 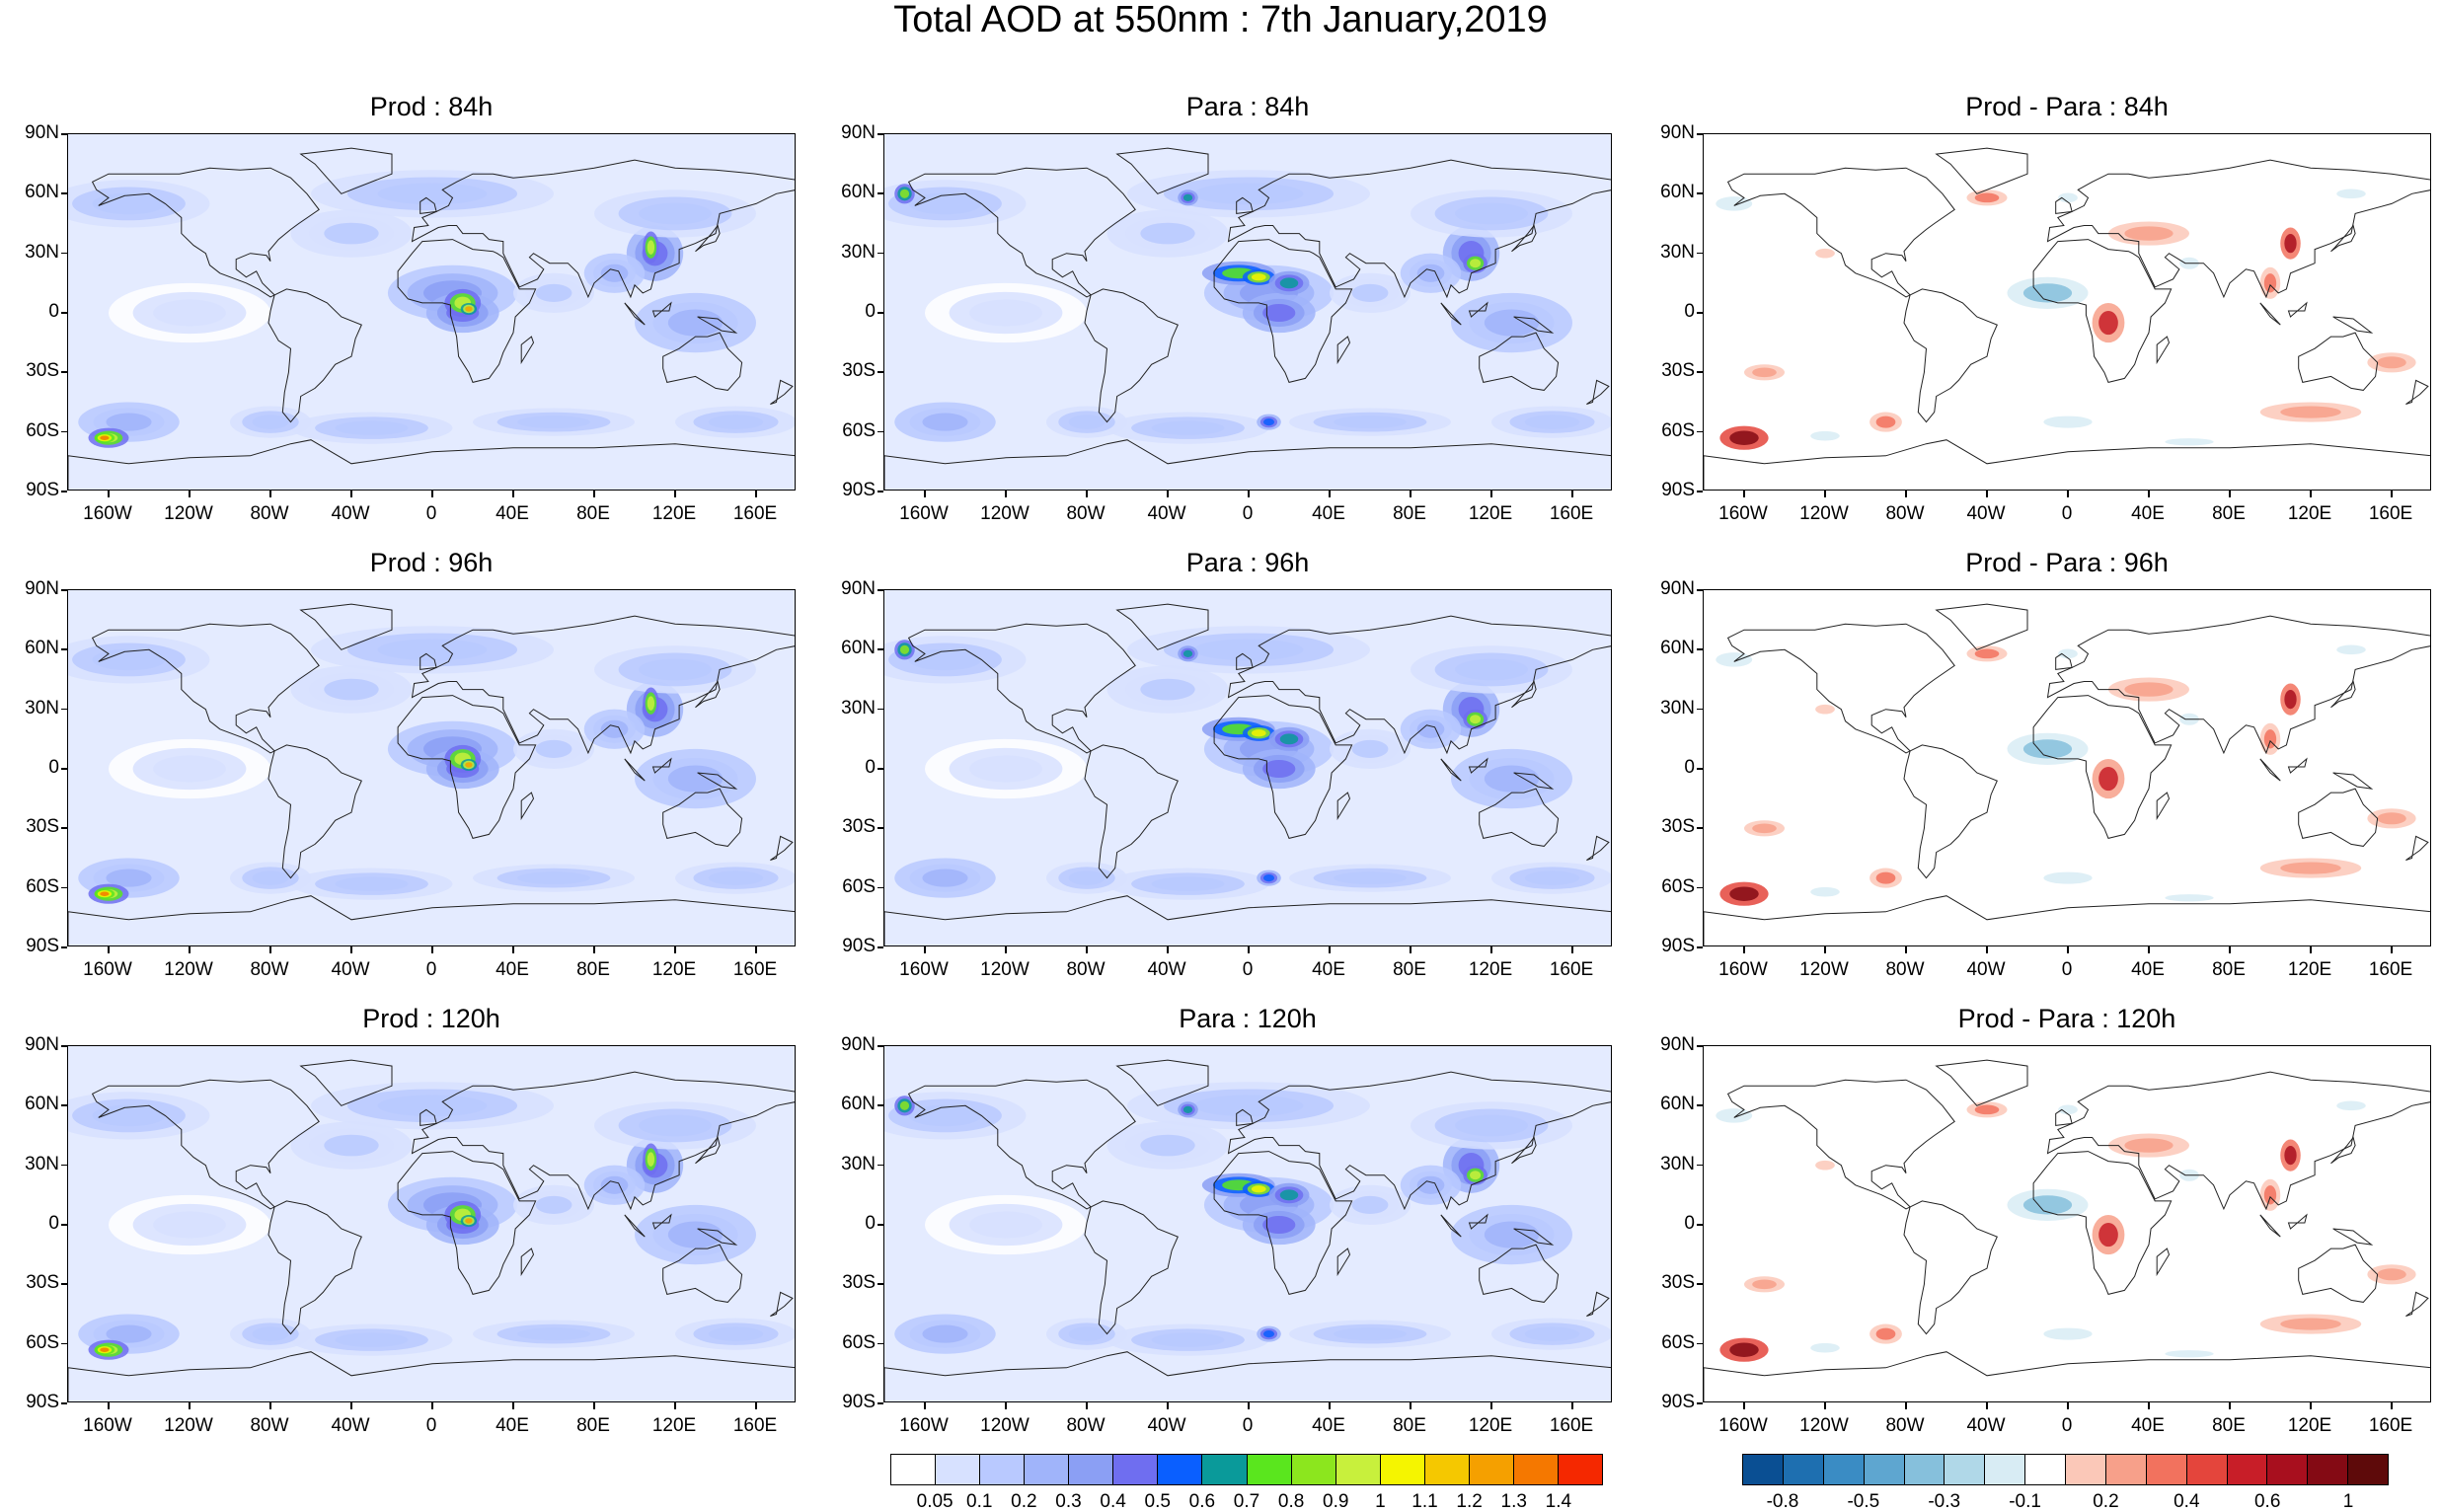 What do you see at coordinates (2025, 1501) in the screenshot?
I see `colorbar-label: -0.1` at bounding box center [2025, 1501].